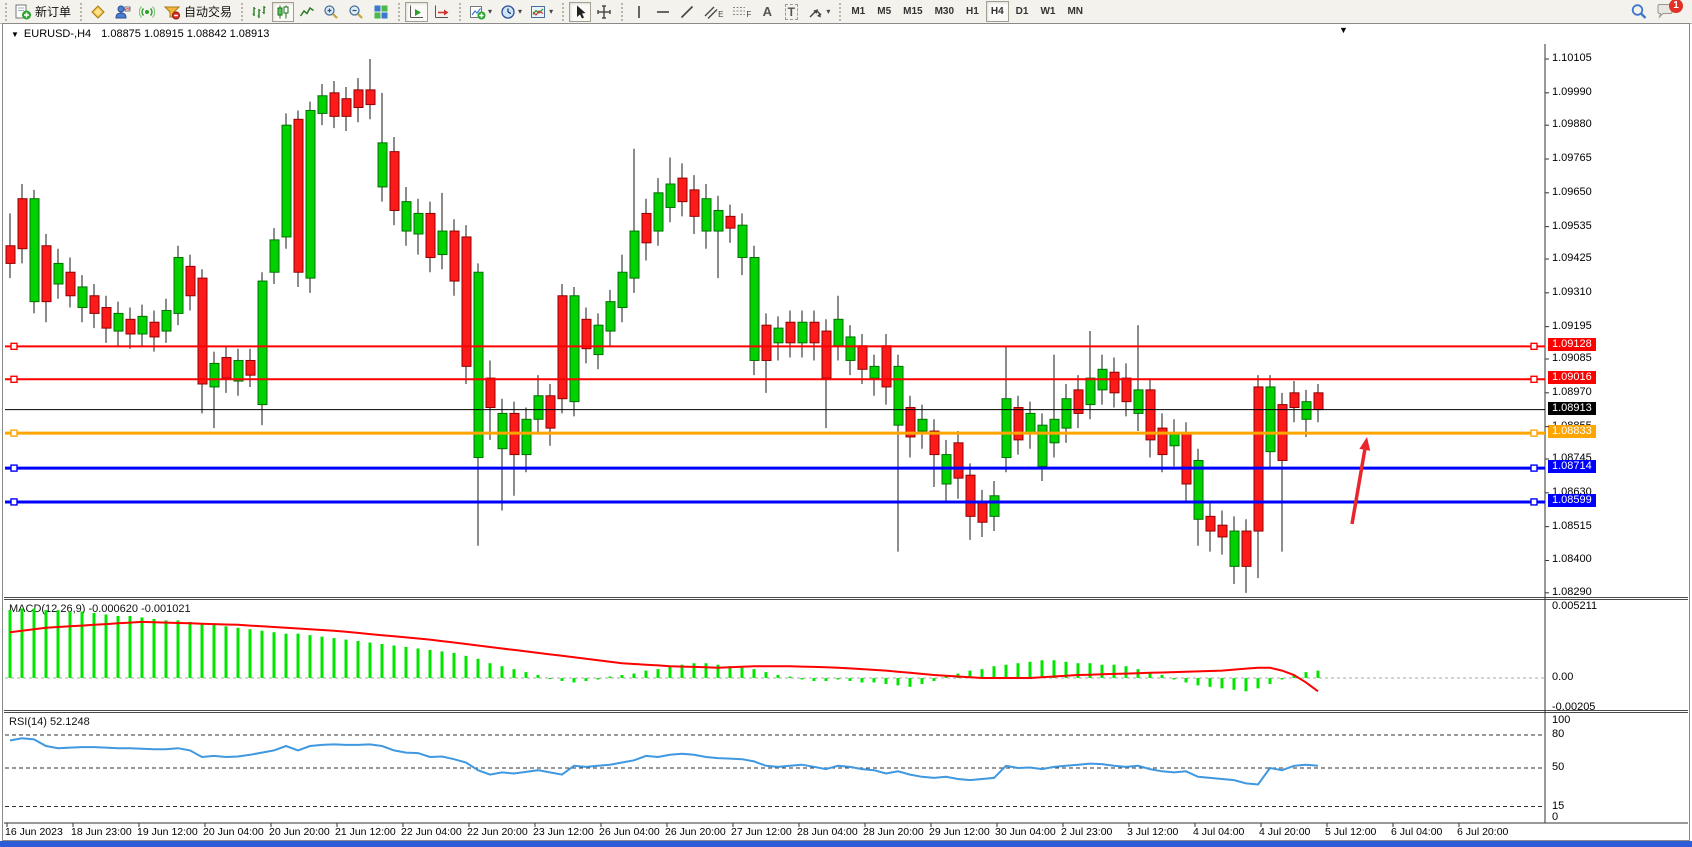 Image resolution: width=1692 pixels, height=847 pixels. I want to click on text-tool-button: A, so click(767, 12).